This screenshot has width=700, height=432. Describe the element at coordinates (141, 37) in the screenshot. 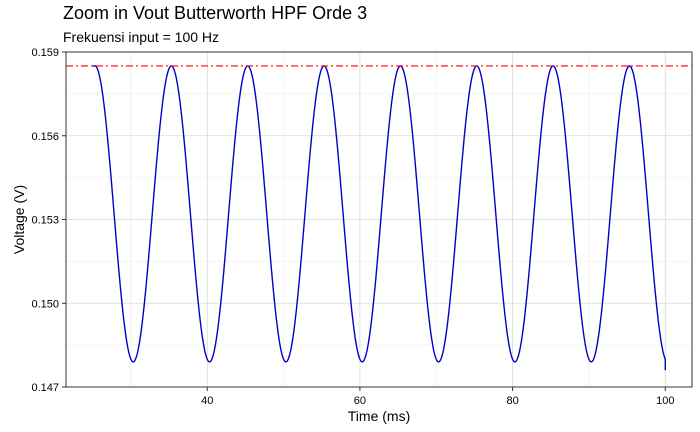

I see `chart-subtitle: Frekuensi input = 100 Hz` at that location.